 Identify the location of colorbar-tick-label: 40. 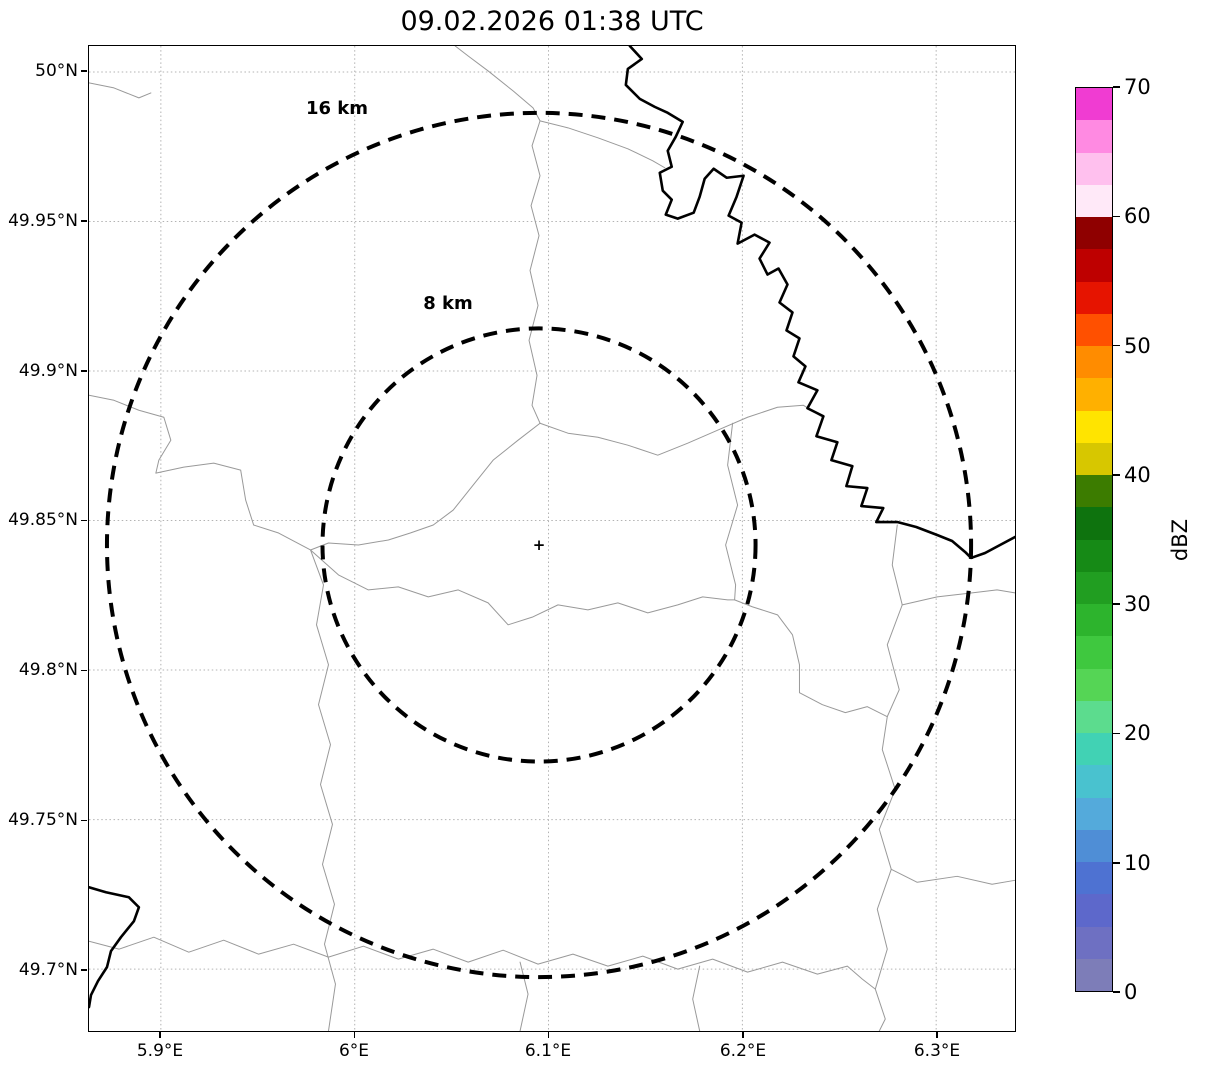
(1137, 474).